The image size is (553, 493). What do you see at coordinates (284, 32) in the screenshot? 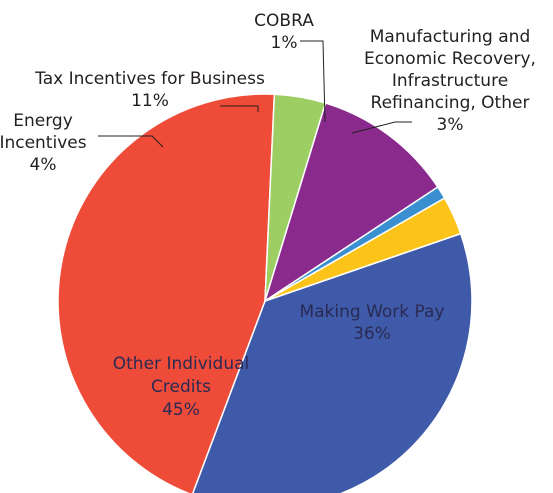
I see `slice-label-cobra: COBRA 1%` at bounding box center [284, 32].